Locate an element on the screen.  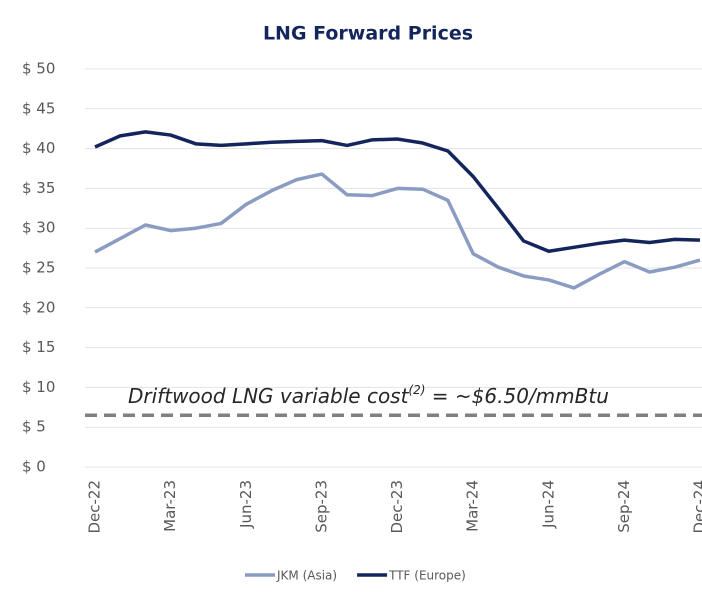
annotation-text: Driftwood LNG variable cost is located at coordinates (269, 396).